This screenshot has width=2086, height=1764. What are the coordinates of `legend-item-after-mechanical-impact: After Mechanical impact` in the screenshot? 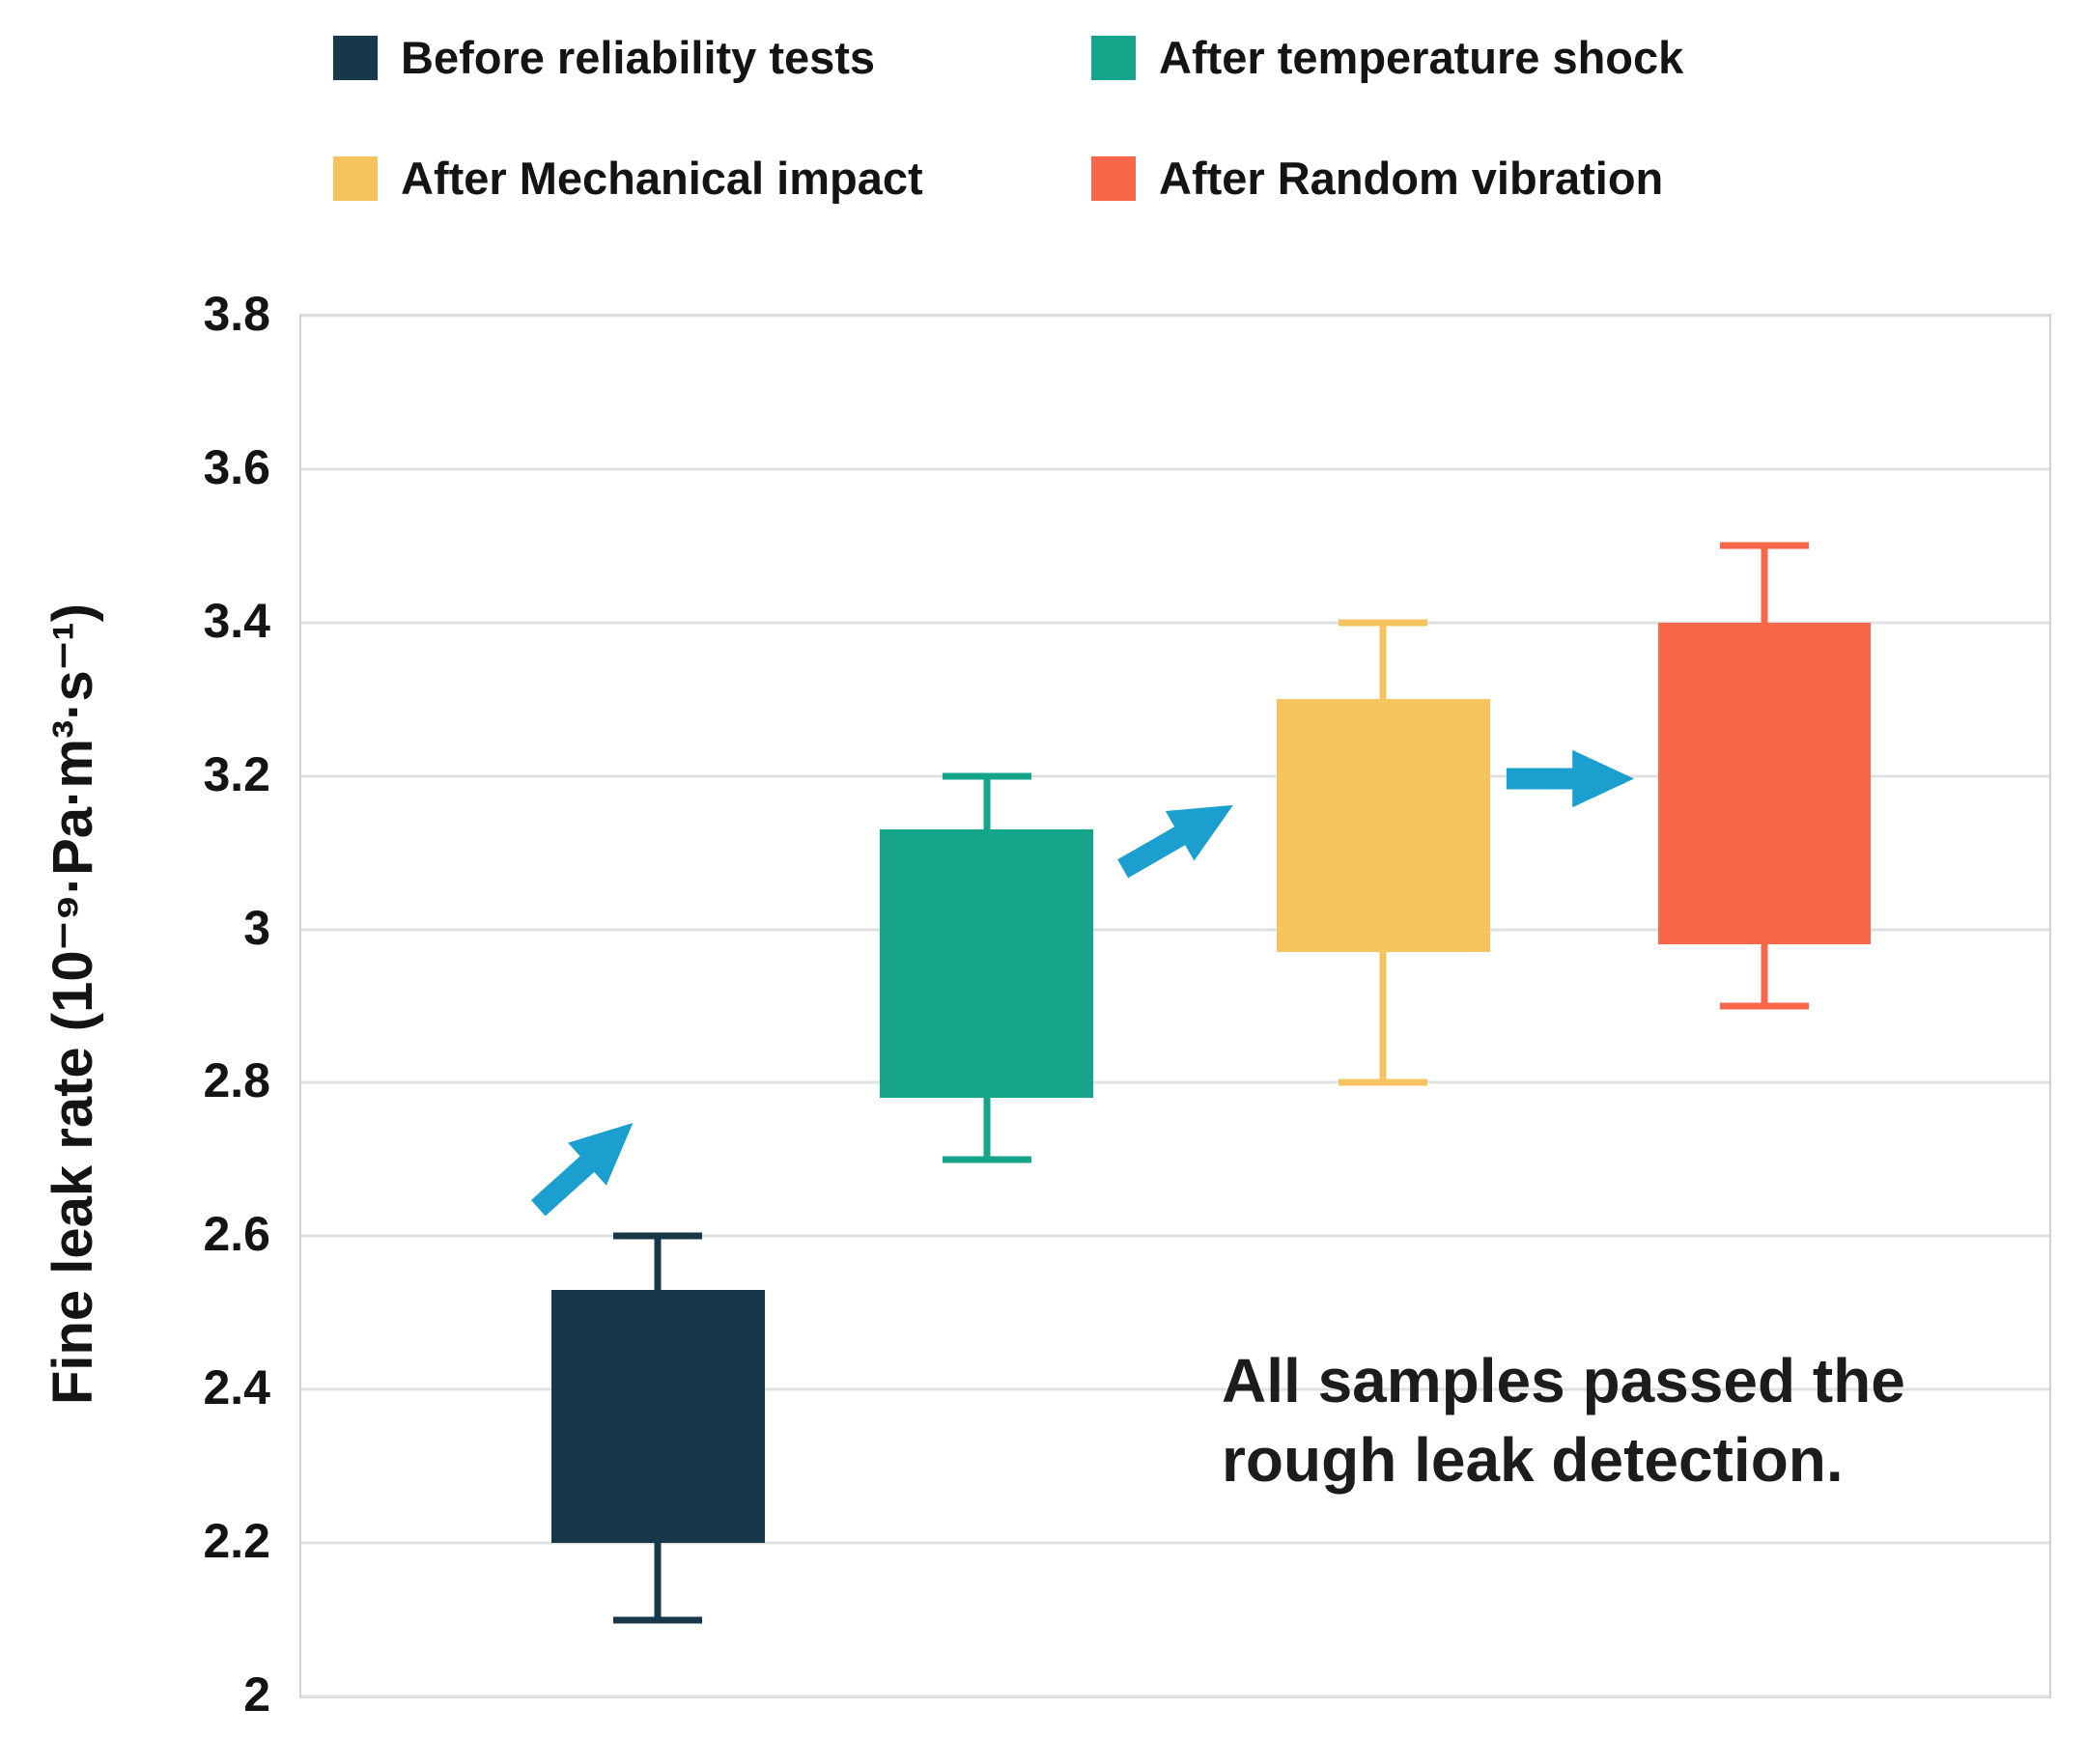 It's located at (712, 179).